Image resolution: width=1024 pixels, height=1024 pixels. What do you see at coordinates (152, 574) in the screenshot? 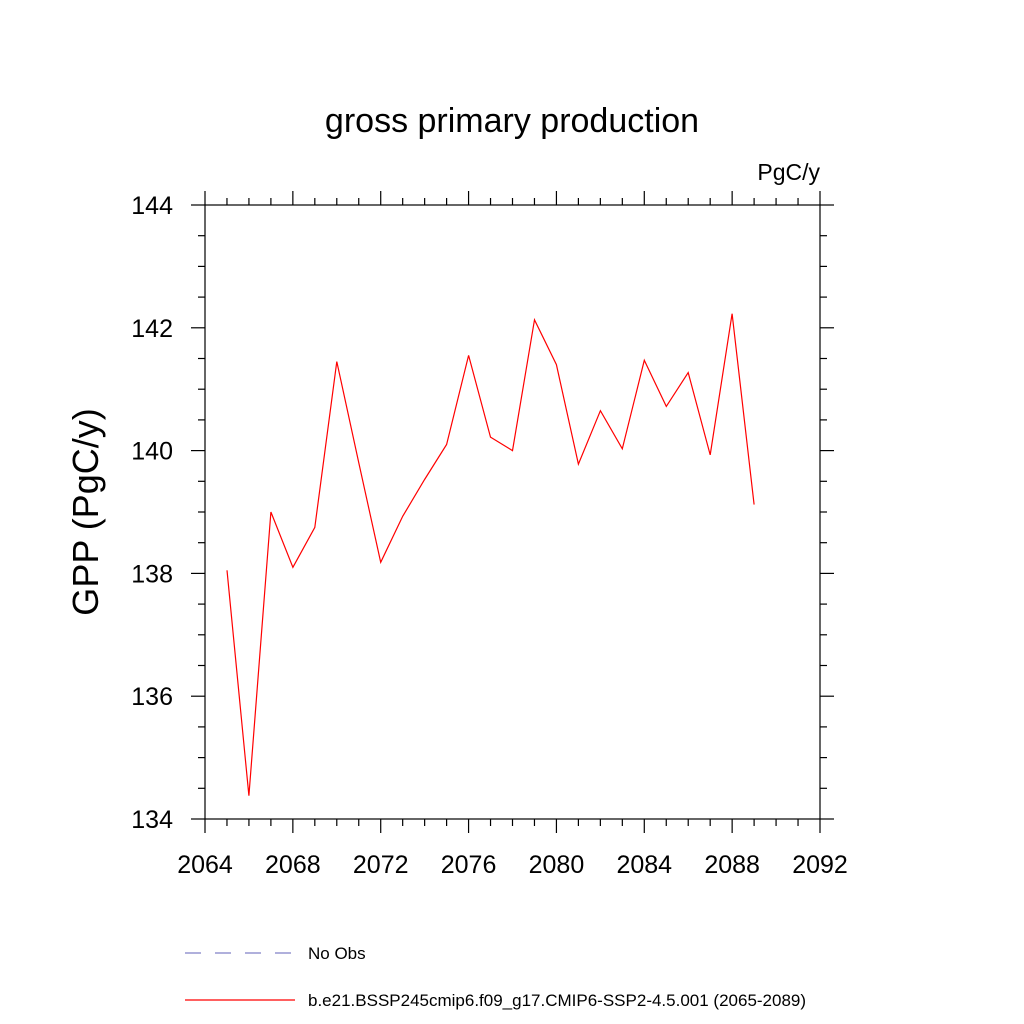
I see `y-tick-label: 138` at bounding box center [152, 574].